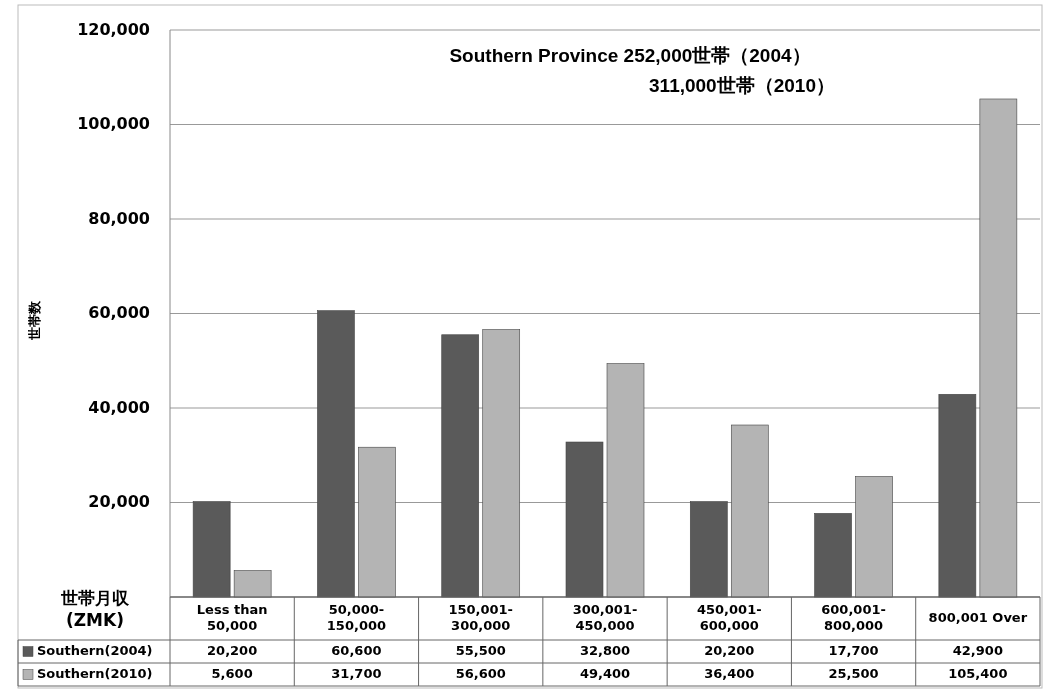  What do you see at coordinates (480, 673) in the screenshot?
I see `data-label: 56,600` at bounding box center [480, 673].